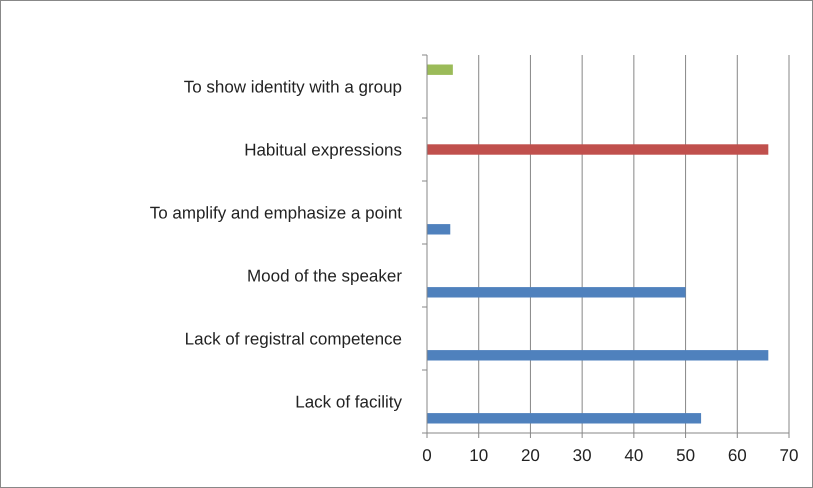 This screenshot has height=488, width=813. Describe the element at coordinates (323, 150) in the screenshot. I see `y-tick-label: Habitual expressions` at that location.